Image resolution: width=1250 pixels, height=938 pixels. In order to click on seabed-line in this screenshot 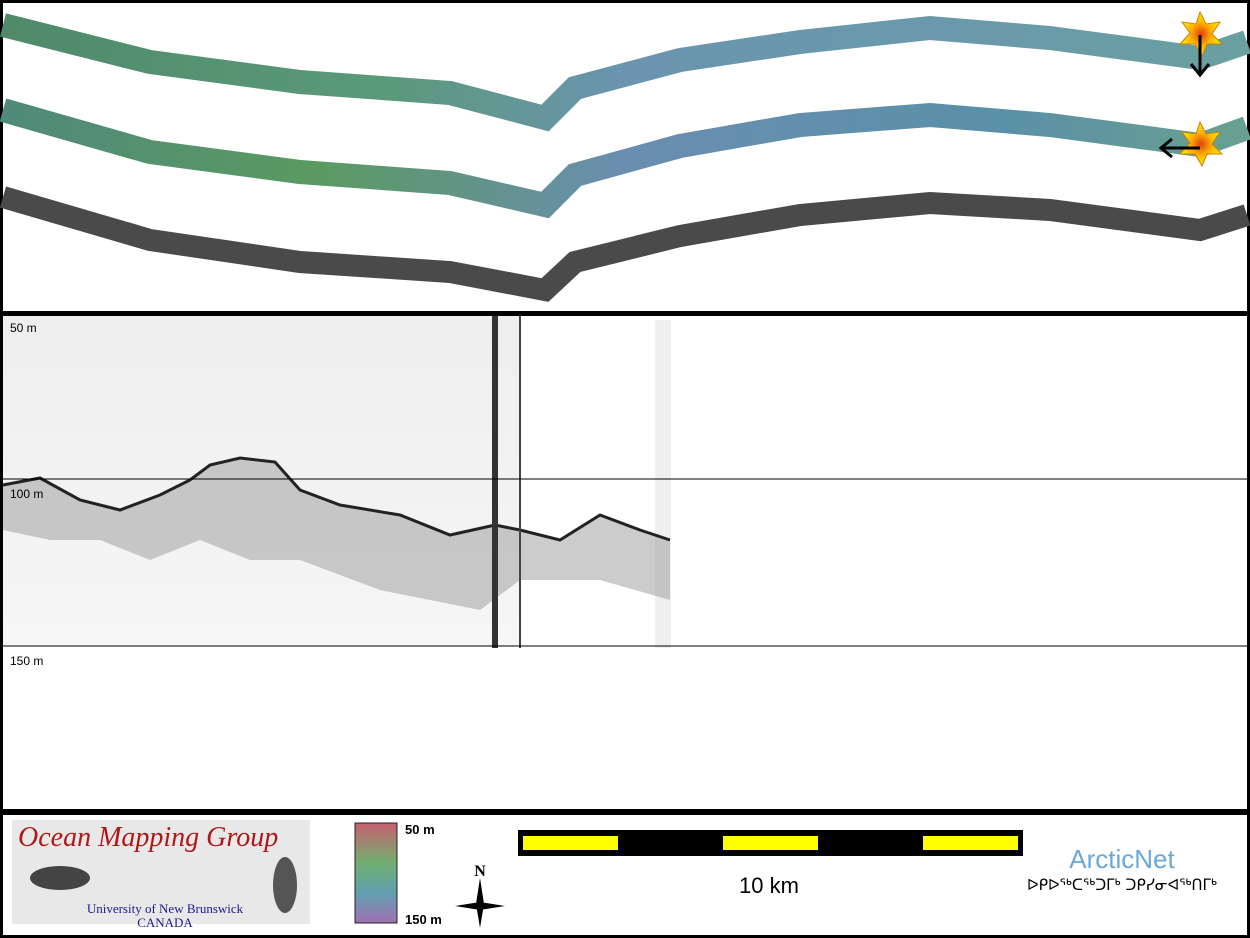, I will do `click(336, 499)`.